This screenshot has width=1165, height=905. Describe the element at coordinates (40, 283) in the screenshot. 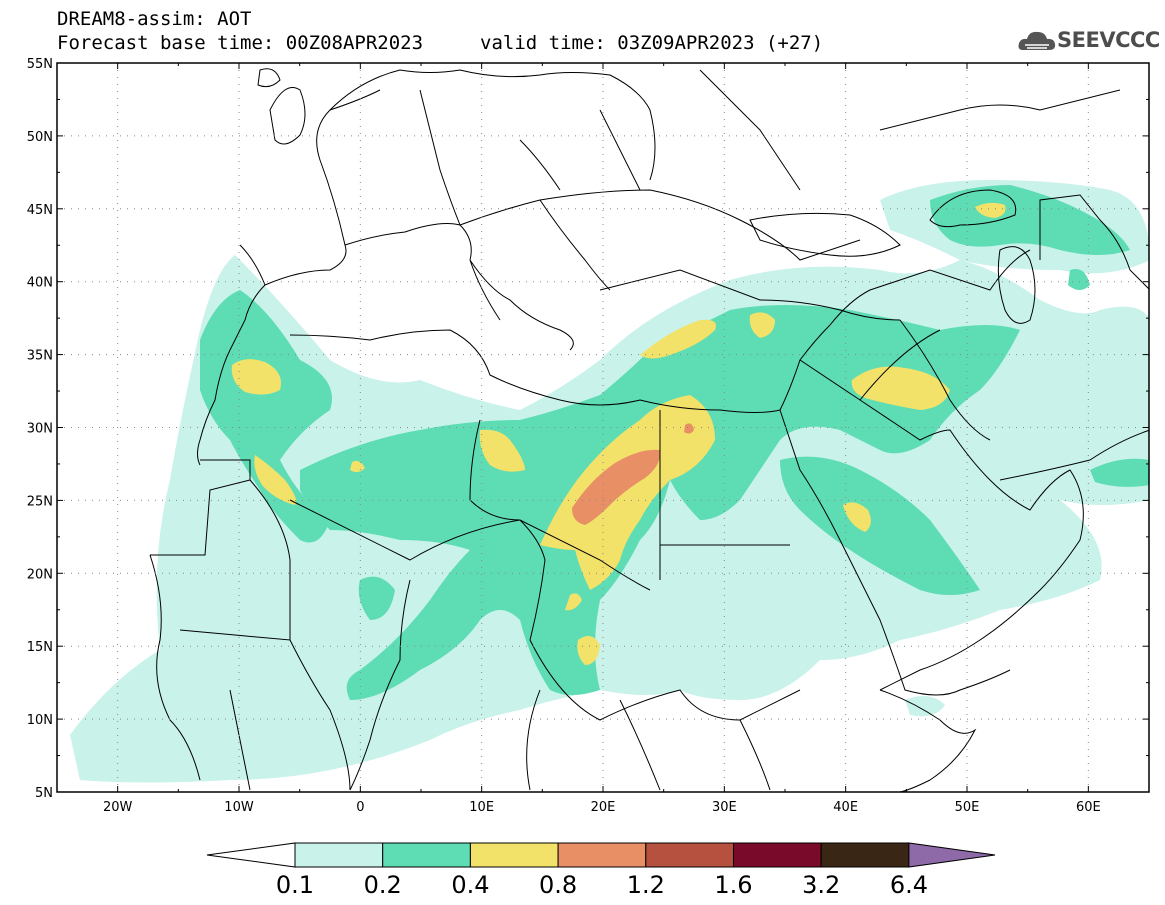

I see `lat-label: 40N` at that location.